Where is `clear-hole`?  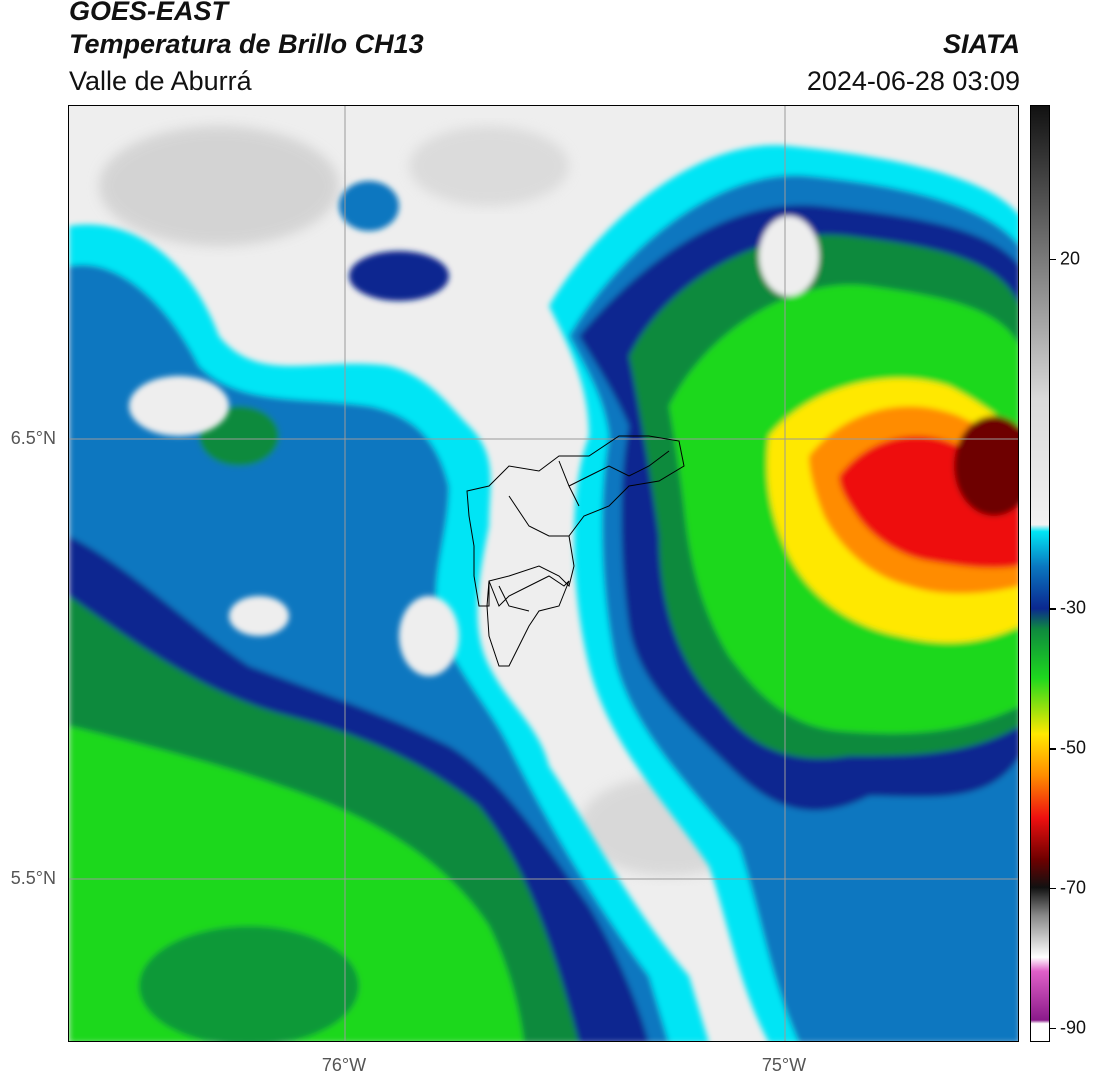 clear-hole is located at coordinates (789, 256).